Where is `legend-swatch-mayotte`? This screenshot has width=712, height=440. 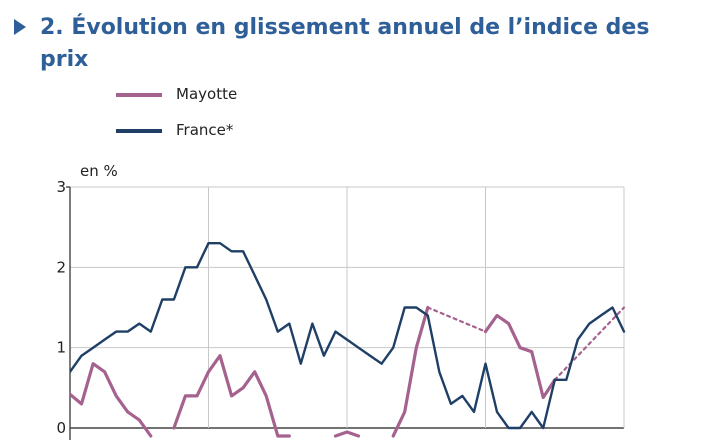
legend-swatch-mayotte is located at coordinates (139, 95).